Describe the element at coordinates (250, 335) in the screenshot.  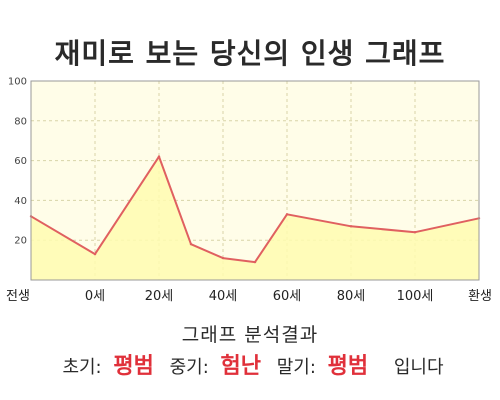
I see `analysis-title: 그래프 분석결과` at that location.